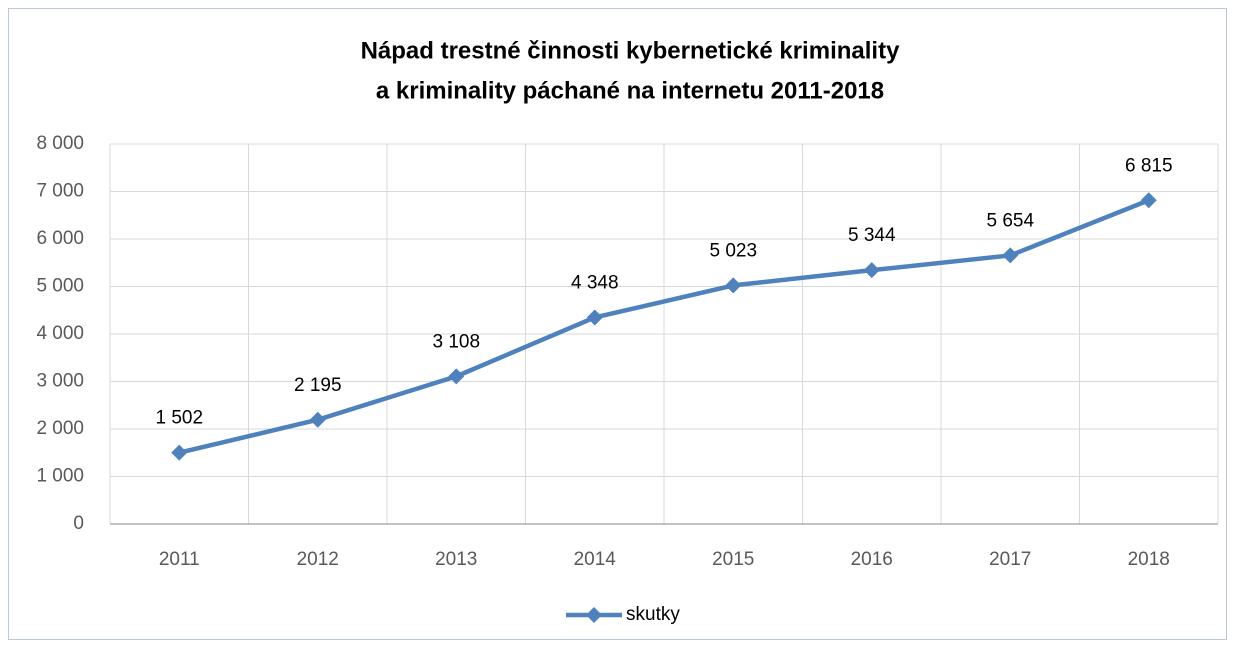  I want to click on data-label: 5 654, so click(1010, 220).